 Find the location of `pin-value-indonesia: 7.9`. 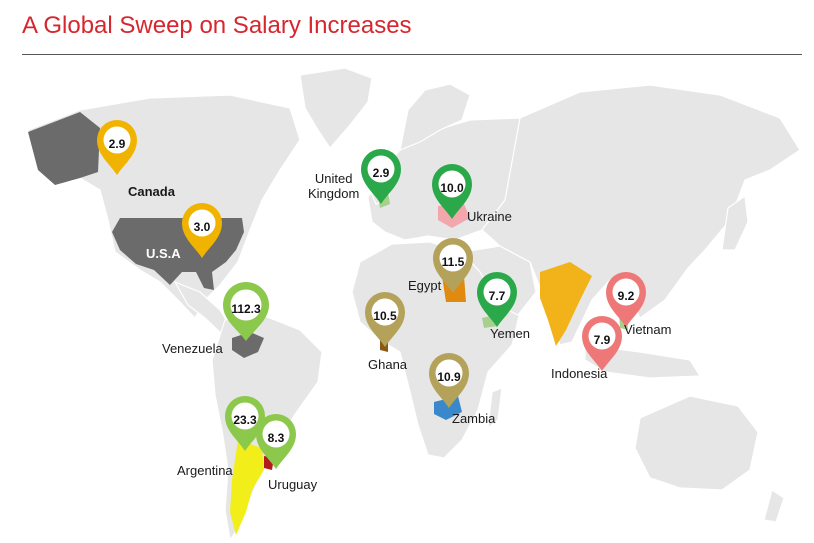

pin-value-indonesia: 7.9 is located at coordinates (602, 340).